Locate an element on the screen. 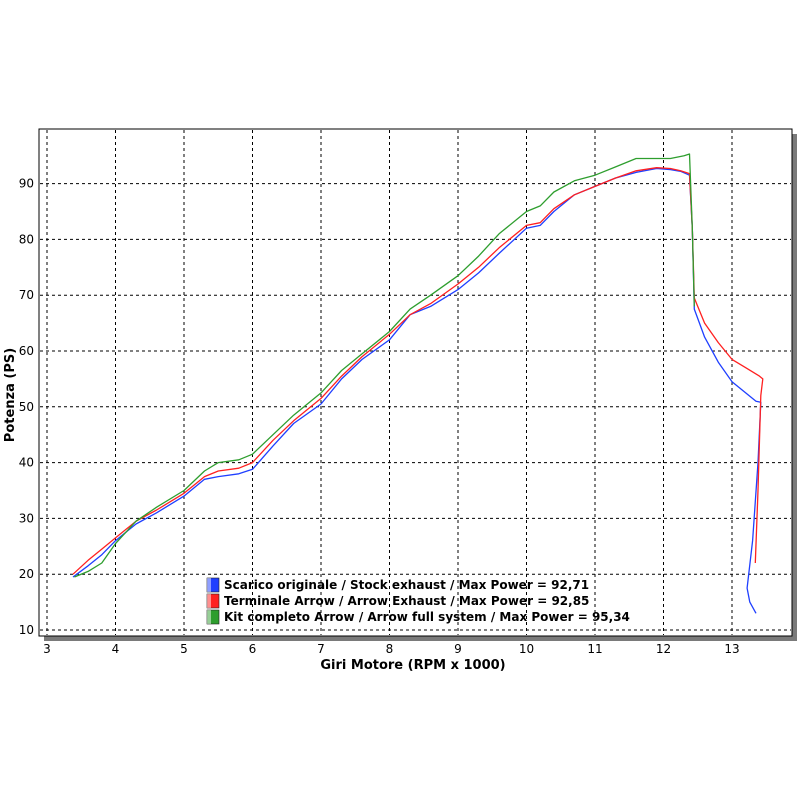 Image resolution: width=800 pixels, height=800 pixels. y-axis-title: Potenza (PS) is located at coordinates (10, 395).